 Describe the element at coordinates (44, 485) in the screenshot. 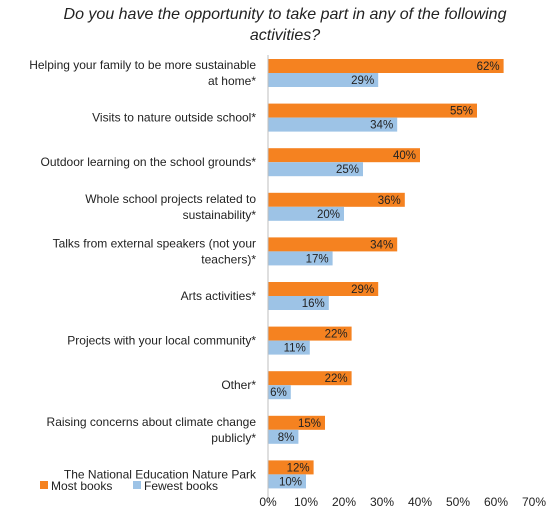

I see `legend-swatch-most-books` at that location.